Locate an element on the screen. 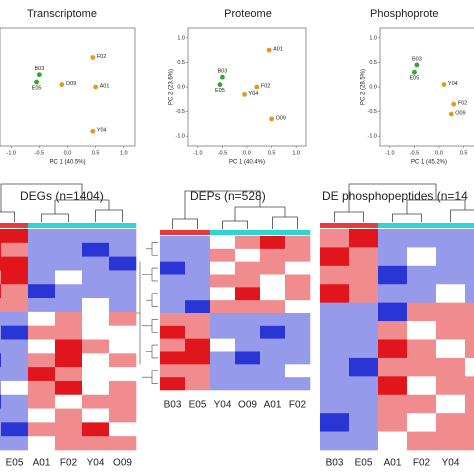  plot-frame is located at coordinates (426, 87).